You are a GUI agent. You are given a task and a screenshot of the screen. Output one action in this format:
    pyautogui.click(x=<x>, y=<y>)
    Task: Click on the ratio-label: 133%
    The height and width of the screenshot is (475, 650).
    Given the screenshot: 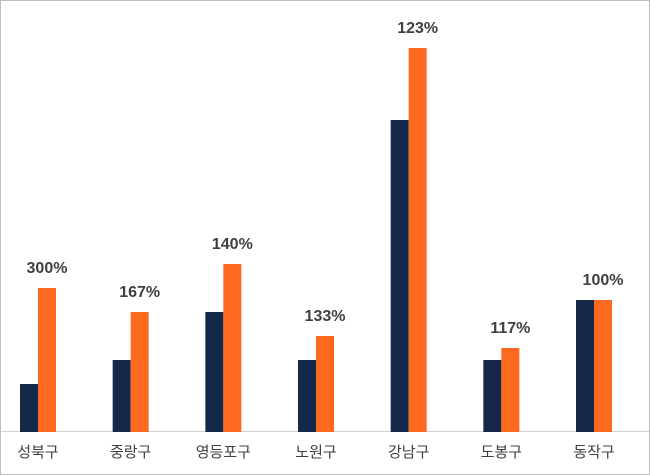 What is the action you would take?
    pyautogui.click(x=325, y=316)
    